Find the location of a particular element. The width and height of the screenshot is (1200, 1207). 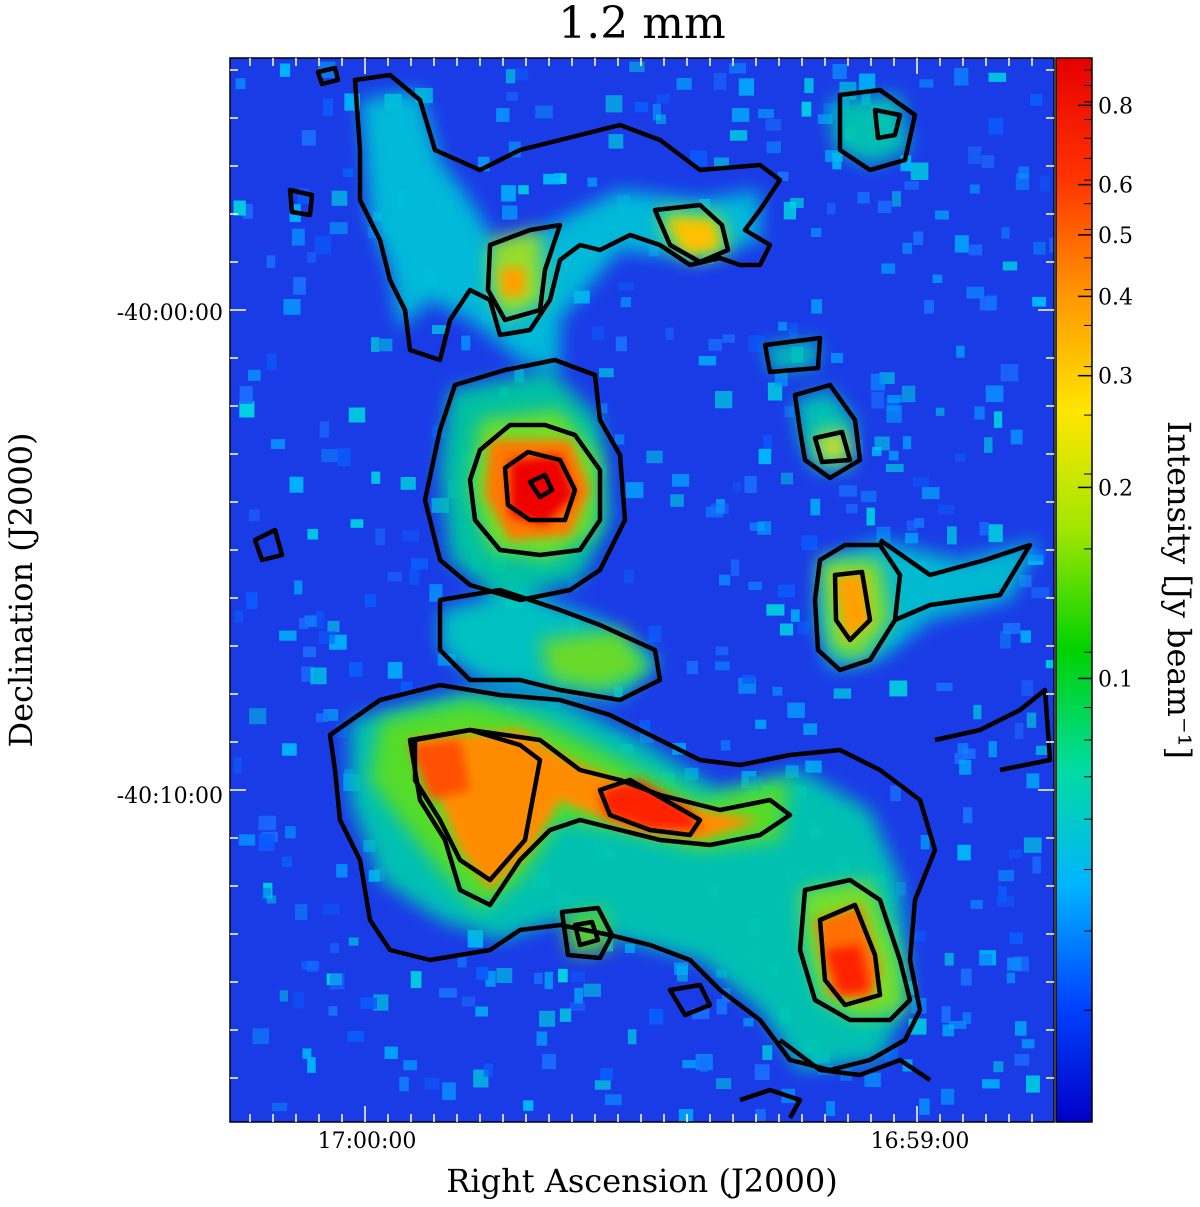

contour-east-ridge is located at coordinates (955, 580).